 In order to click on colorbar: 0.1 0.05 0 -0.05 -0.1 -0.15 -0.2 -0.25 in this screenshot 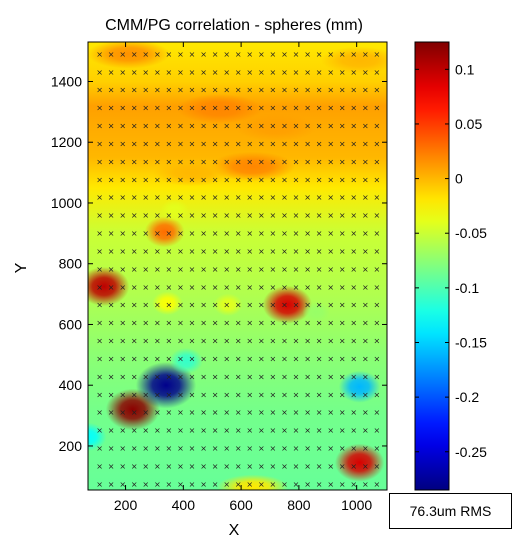, I will do `click(450, 266)`.